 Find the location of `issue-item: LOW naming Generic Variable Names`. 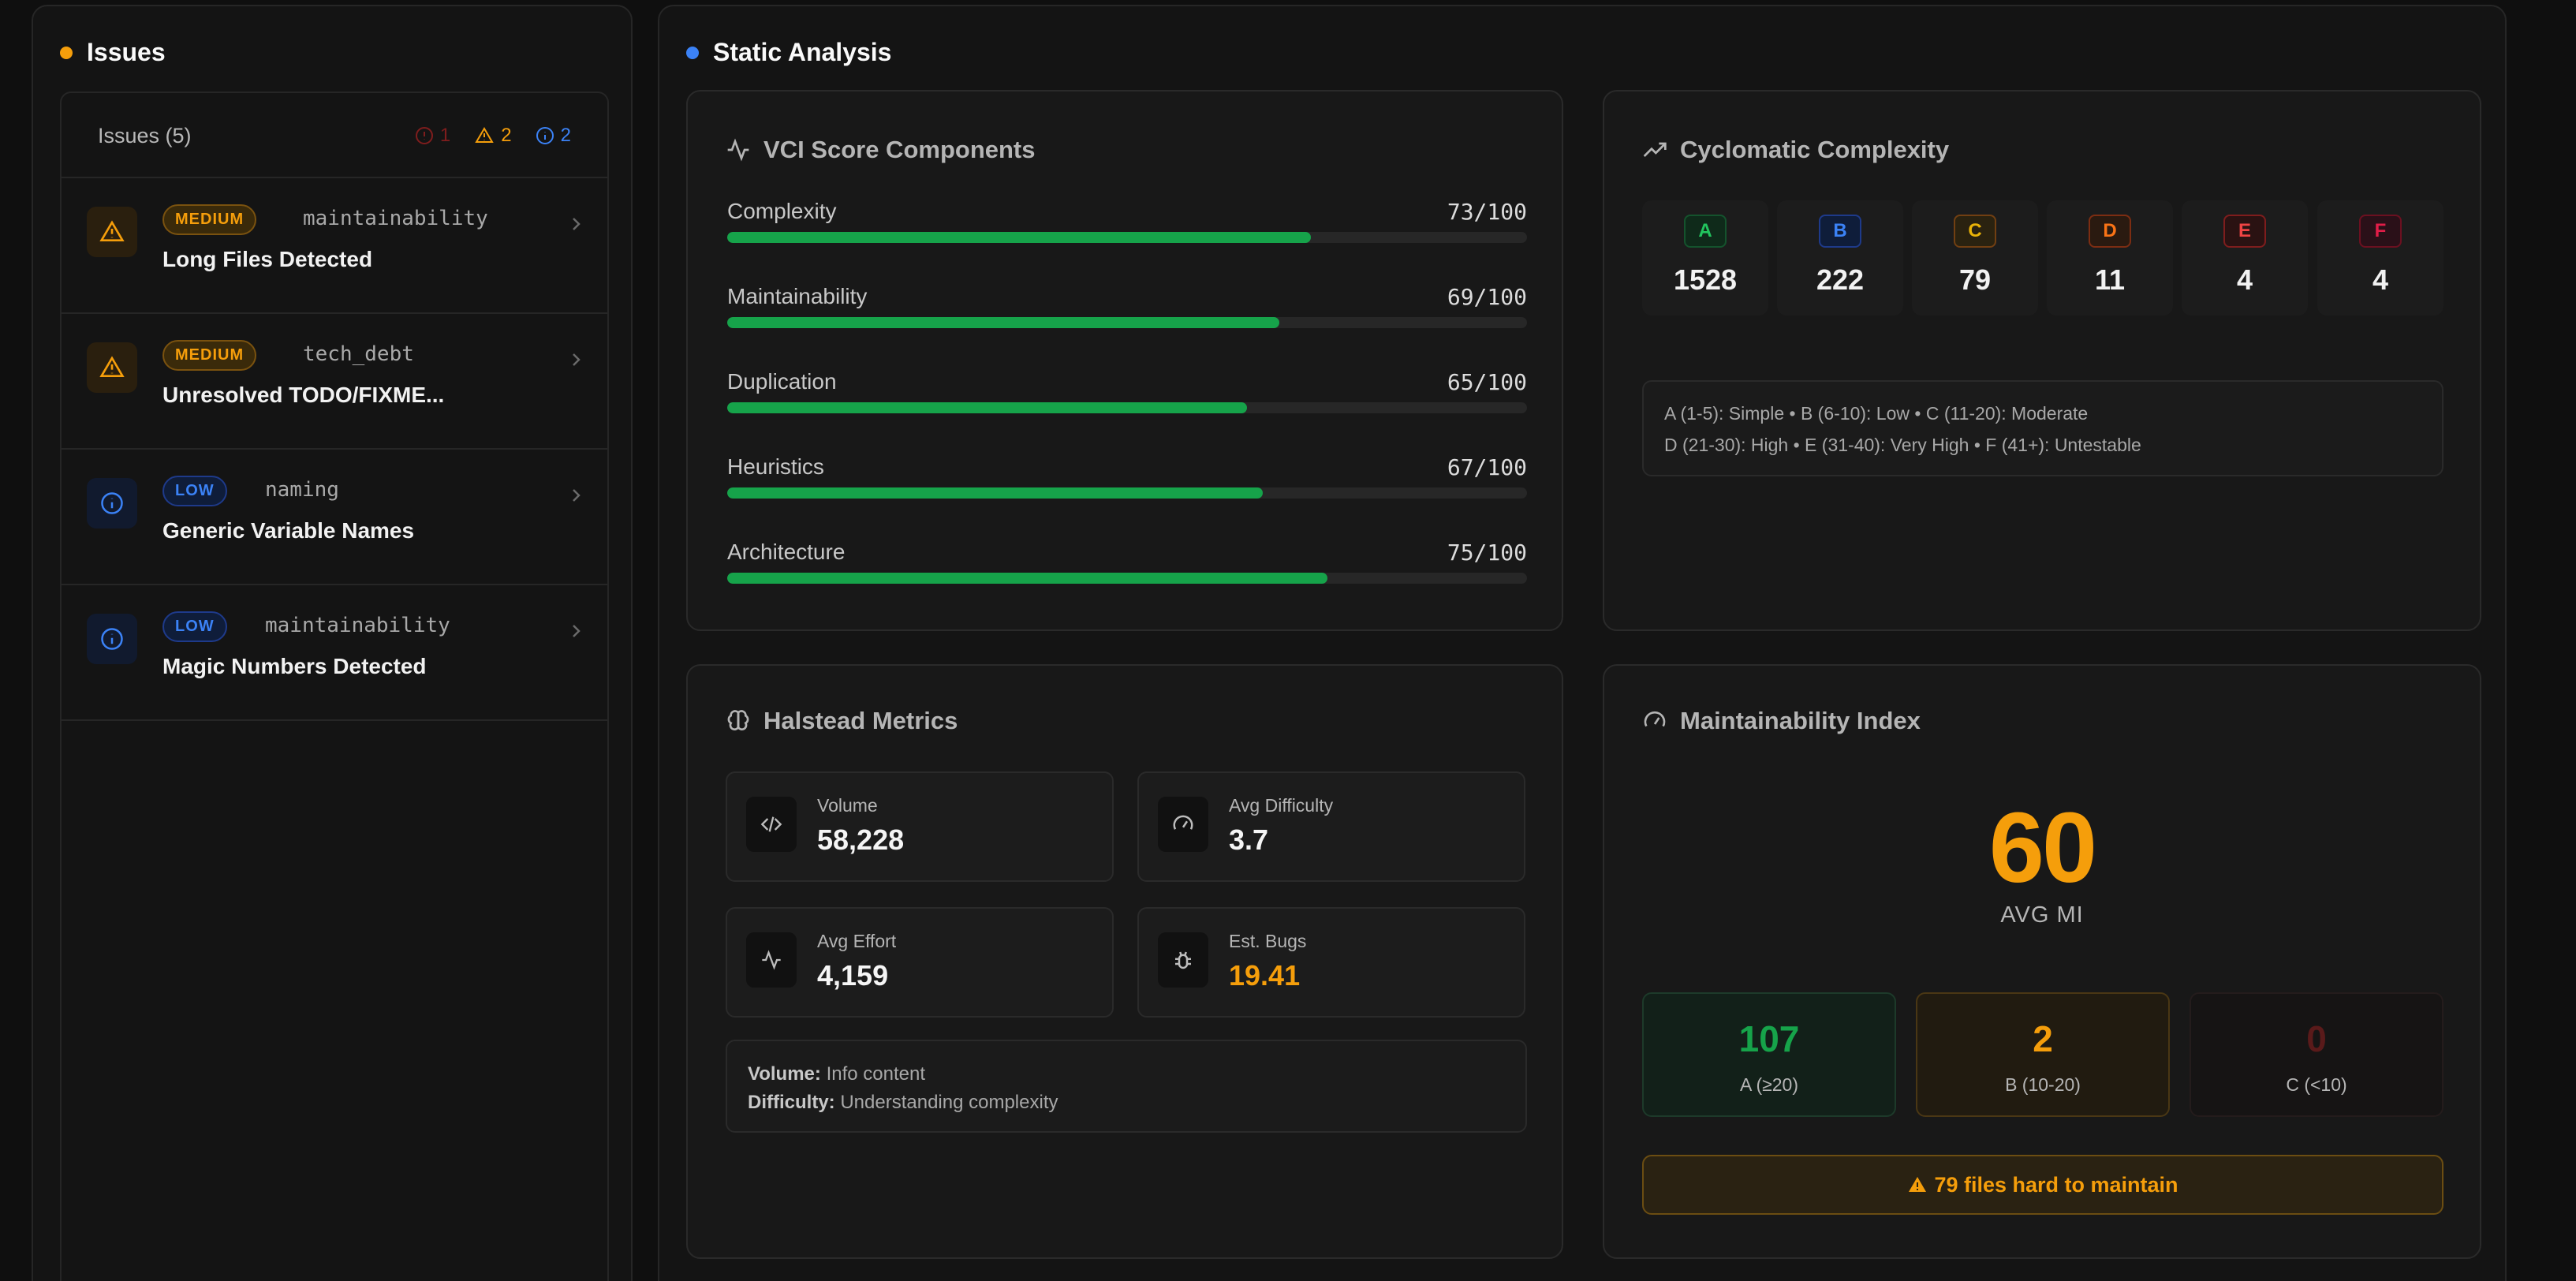

issue-item: LOW naming Generic Variable Names is located at coordinates (334, 517).